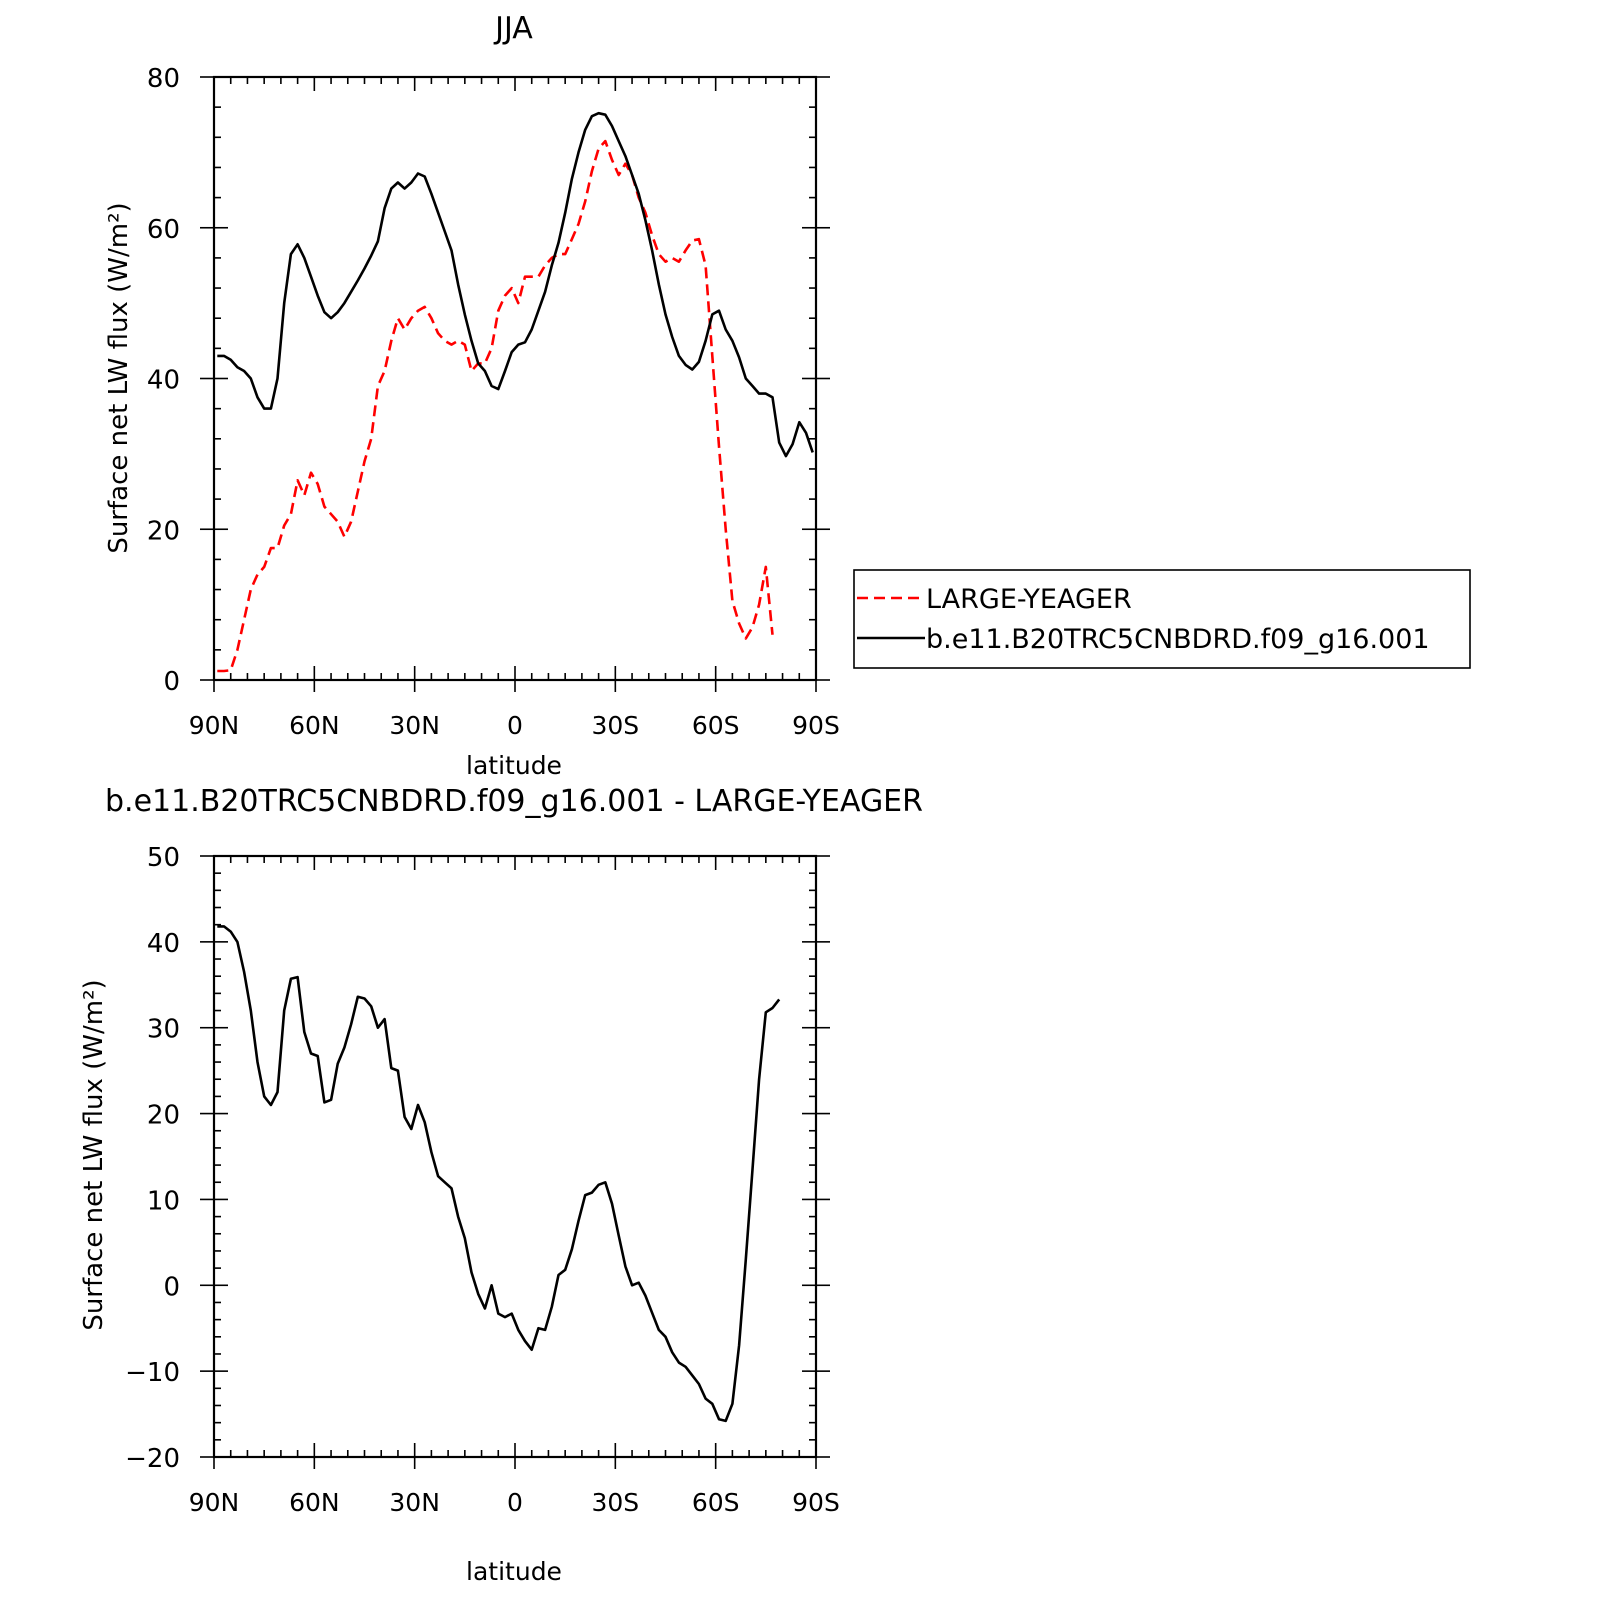 The height and width of the screenshot is (1597, 1600). What do you see at coordinates (499, 1174) in the screenshot?
I see `series-line-difference` at bounding box center [499, 1174].